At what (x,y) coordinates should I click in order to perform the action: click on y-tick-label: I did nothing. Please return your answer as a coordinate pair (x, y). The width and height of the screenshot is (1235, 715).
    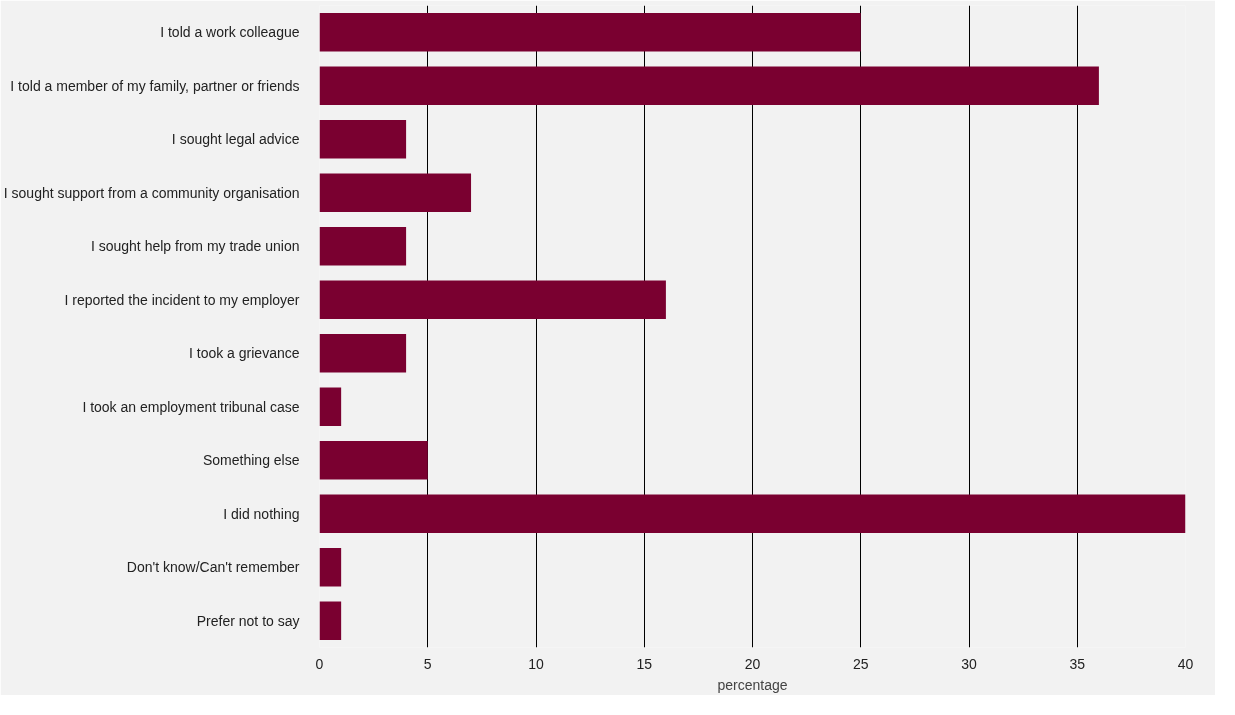
    Looking at the image, I should click on (261, 513).